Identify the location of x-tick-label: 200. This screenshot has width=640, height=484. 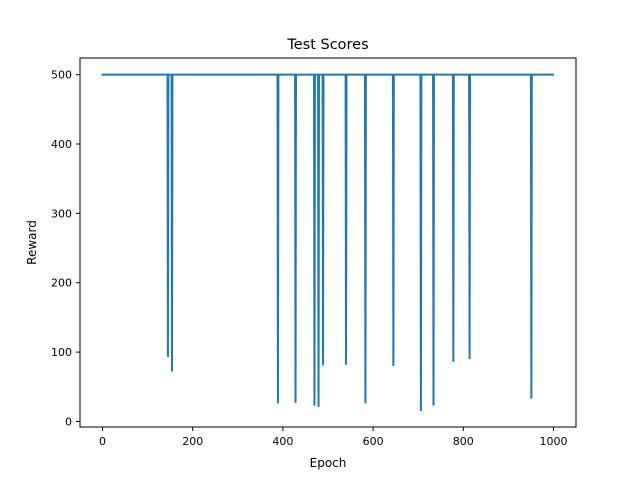
(192, 441).